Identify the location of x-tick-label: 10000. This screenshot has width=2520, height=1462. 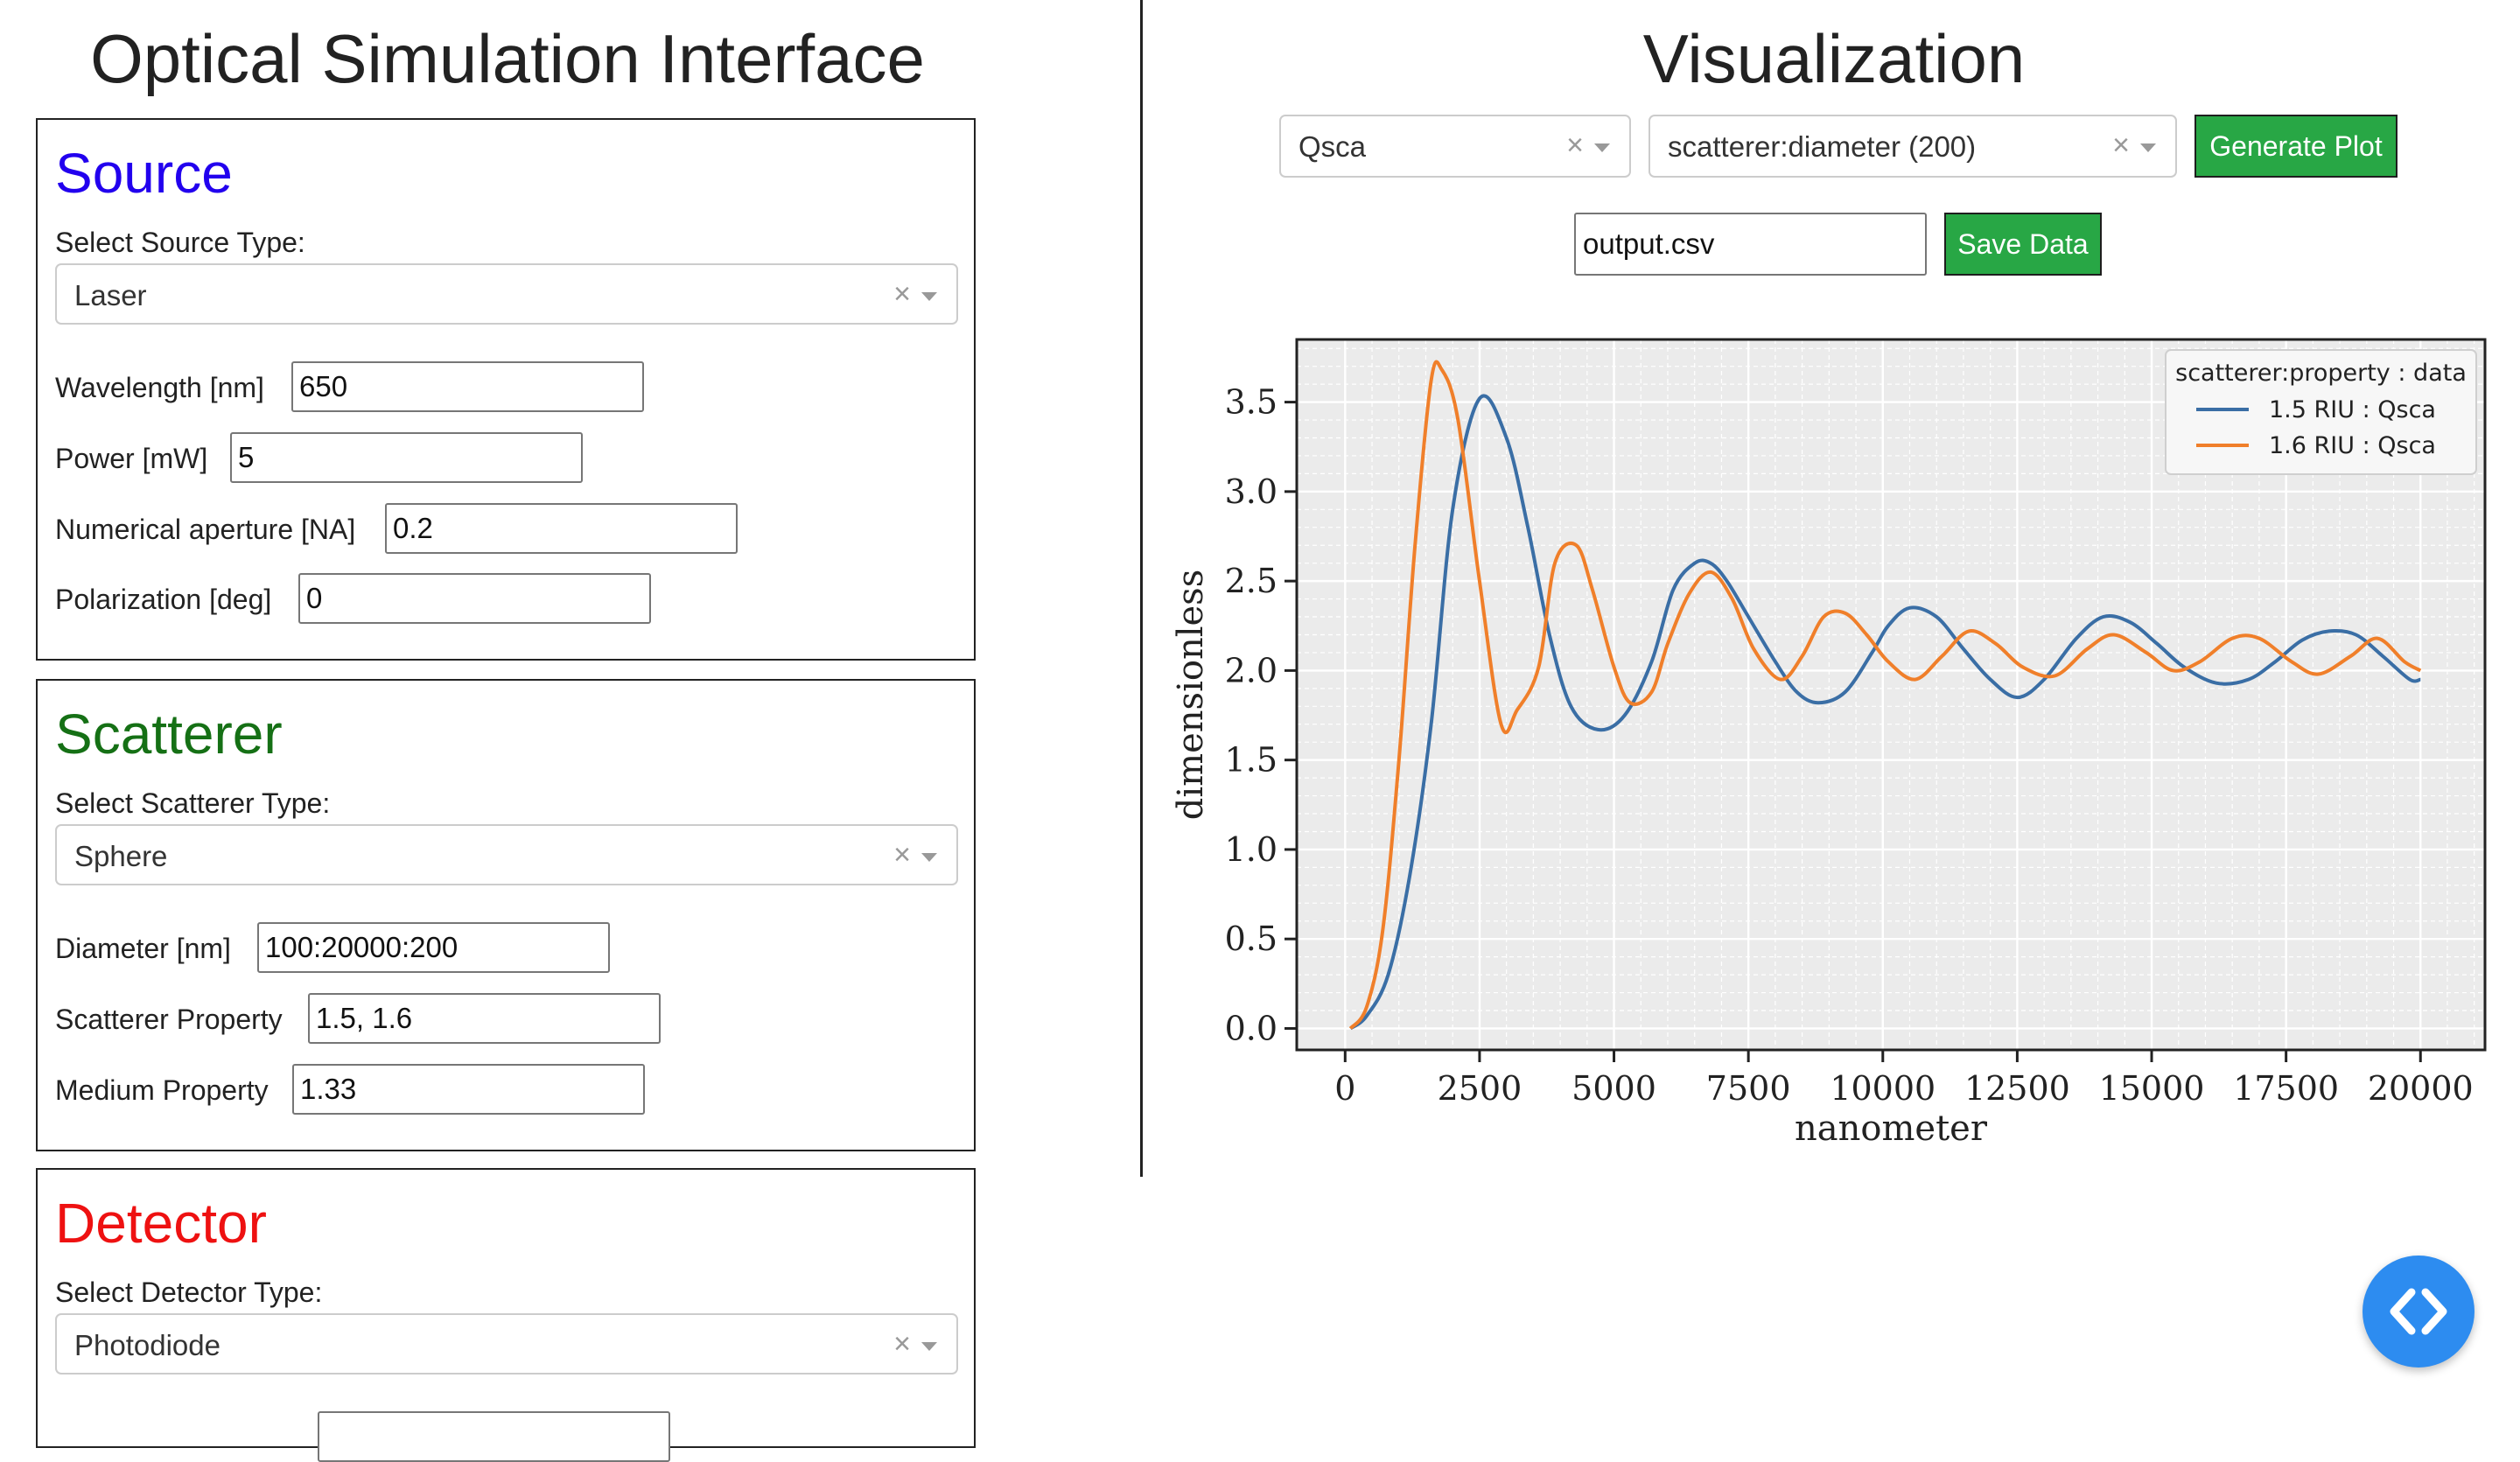
(1883, 1088).